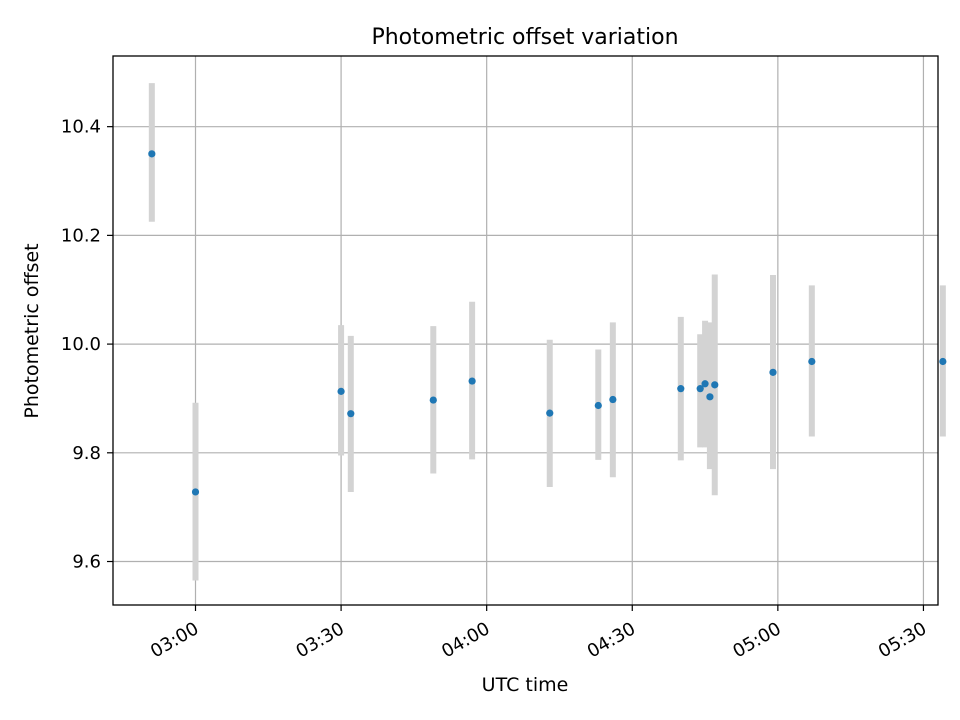  What do you see at coordinates (81, 127) in the screenshot?
I see `y-tick-label: 10.4` at bounding box center [81, 127].